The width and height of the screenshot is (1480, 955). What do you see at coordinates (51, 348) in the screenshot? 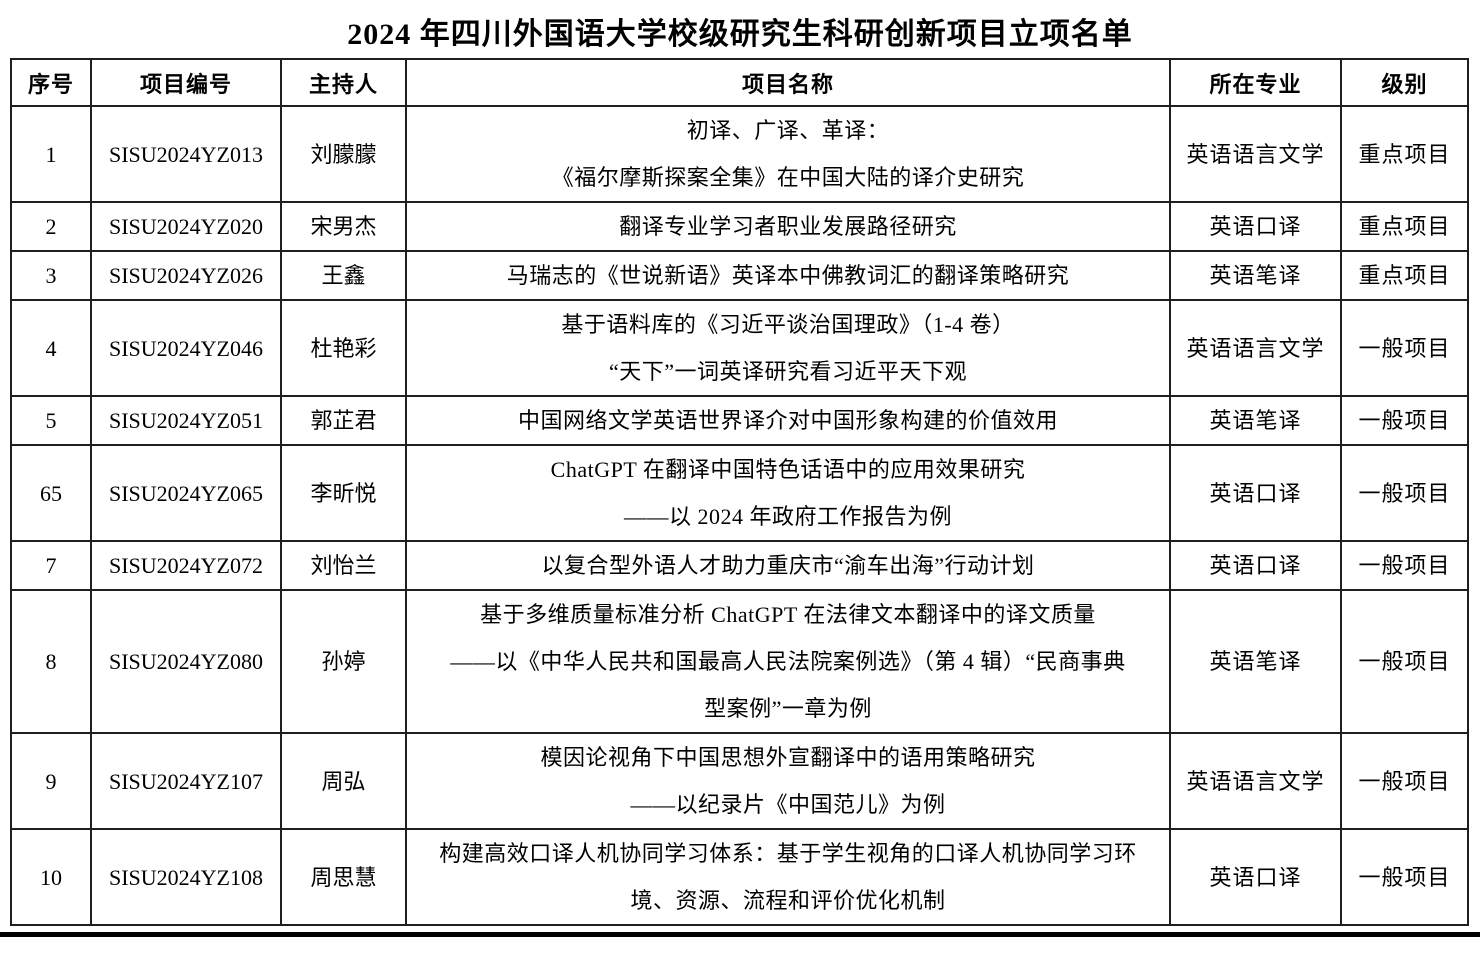
I see `cell-serial-number: 4` at bounding box center [51, 348].